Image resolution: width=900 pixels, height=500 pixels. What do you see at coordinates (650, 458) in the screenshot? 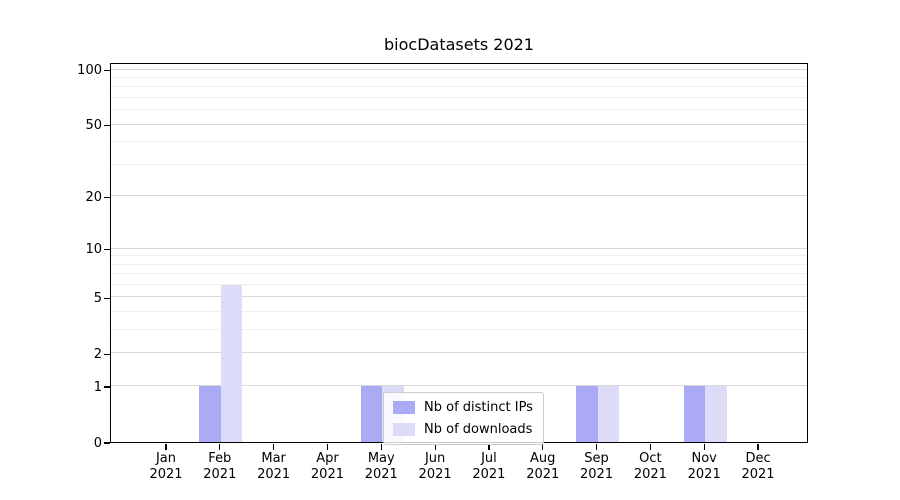
I see `x-tick-label-line: Oct` at bounding box center [650, 458].